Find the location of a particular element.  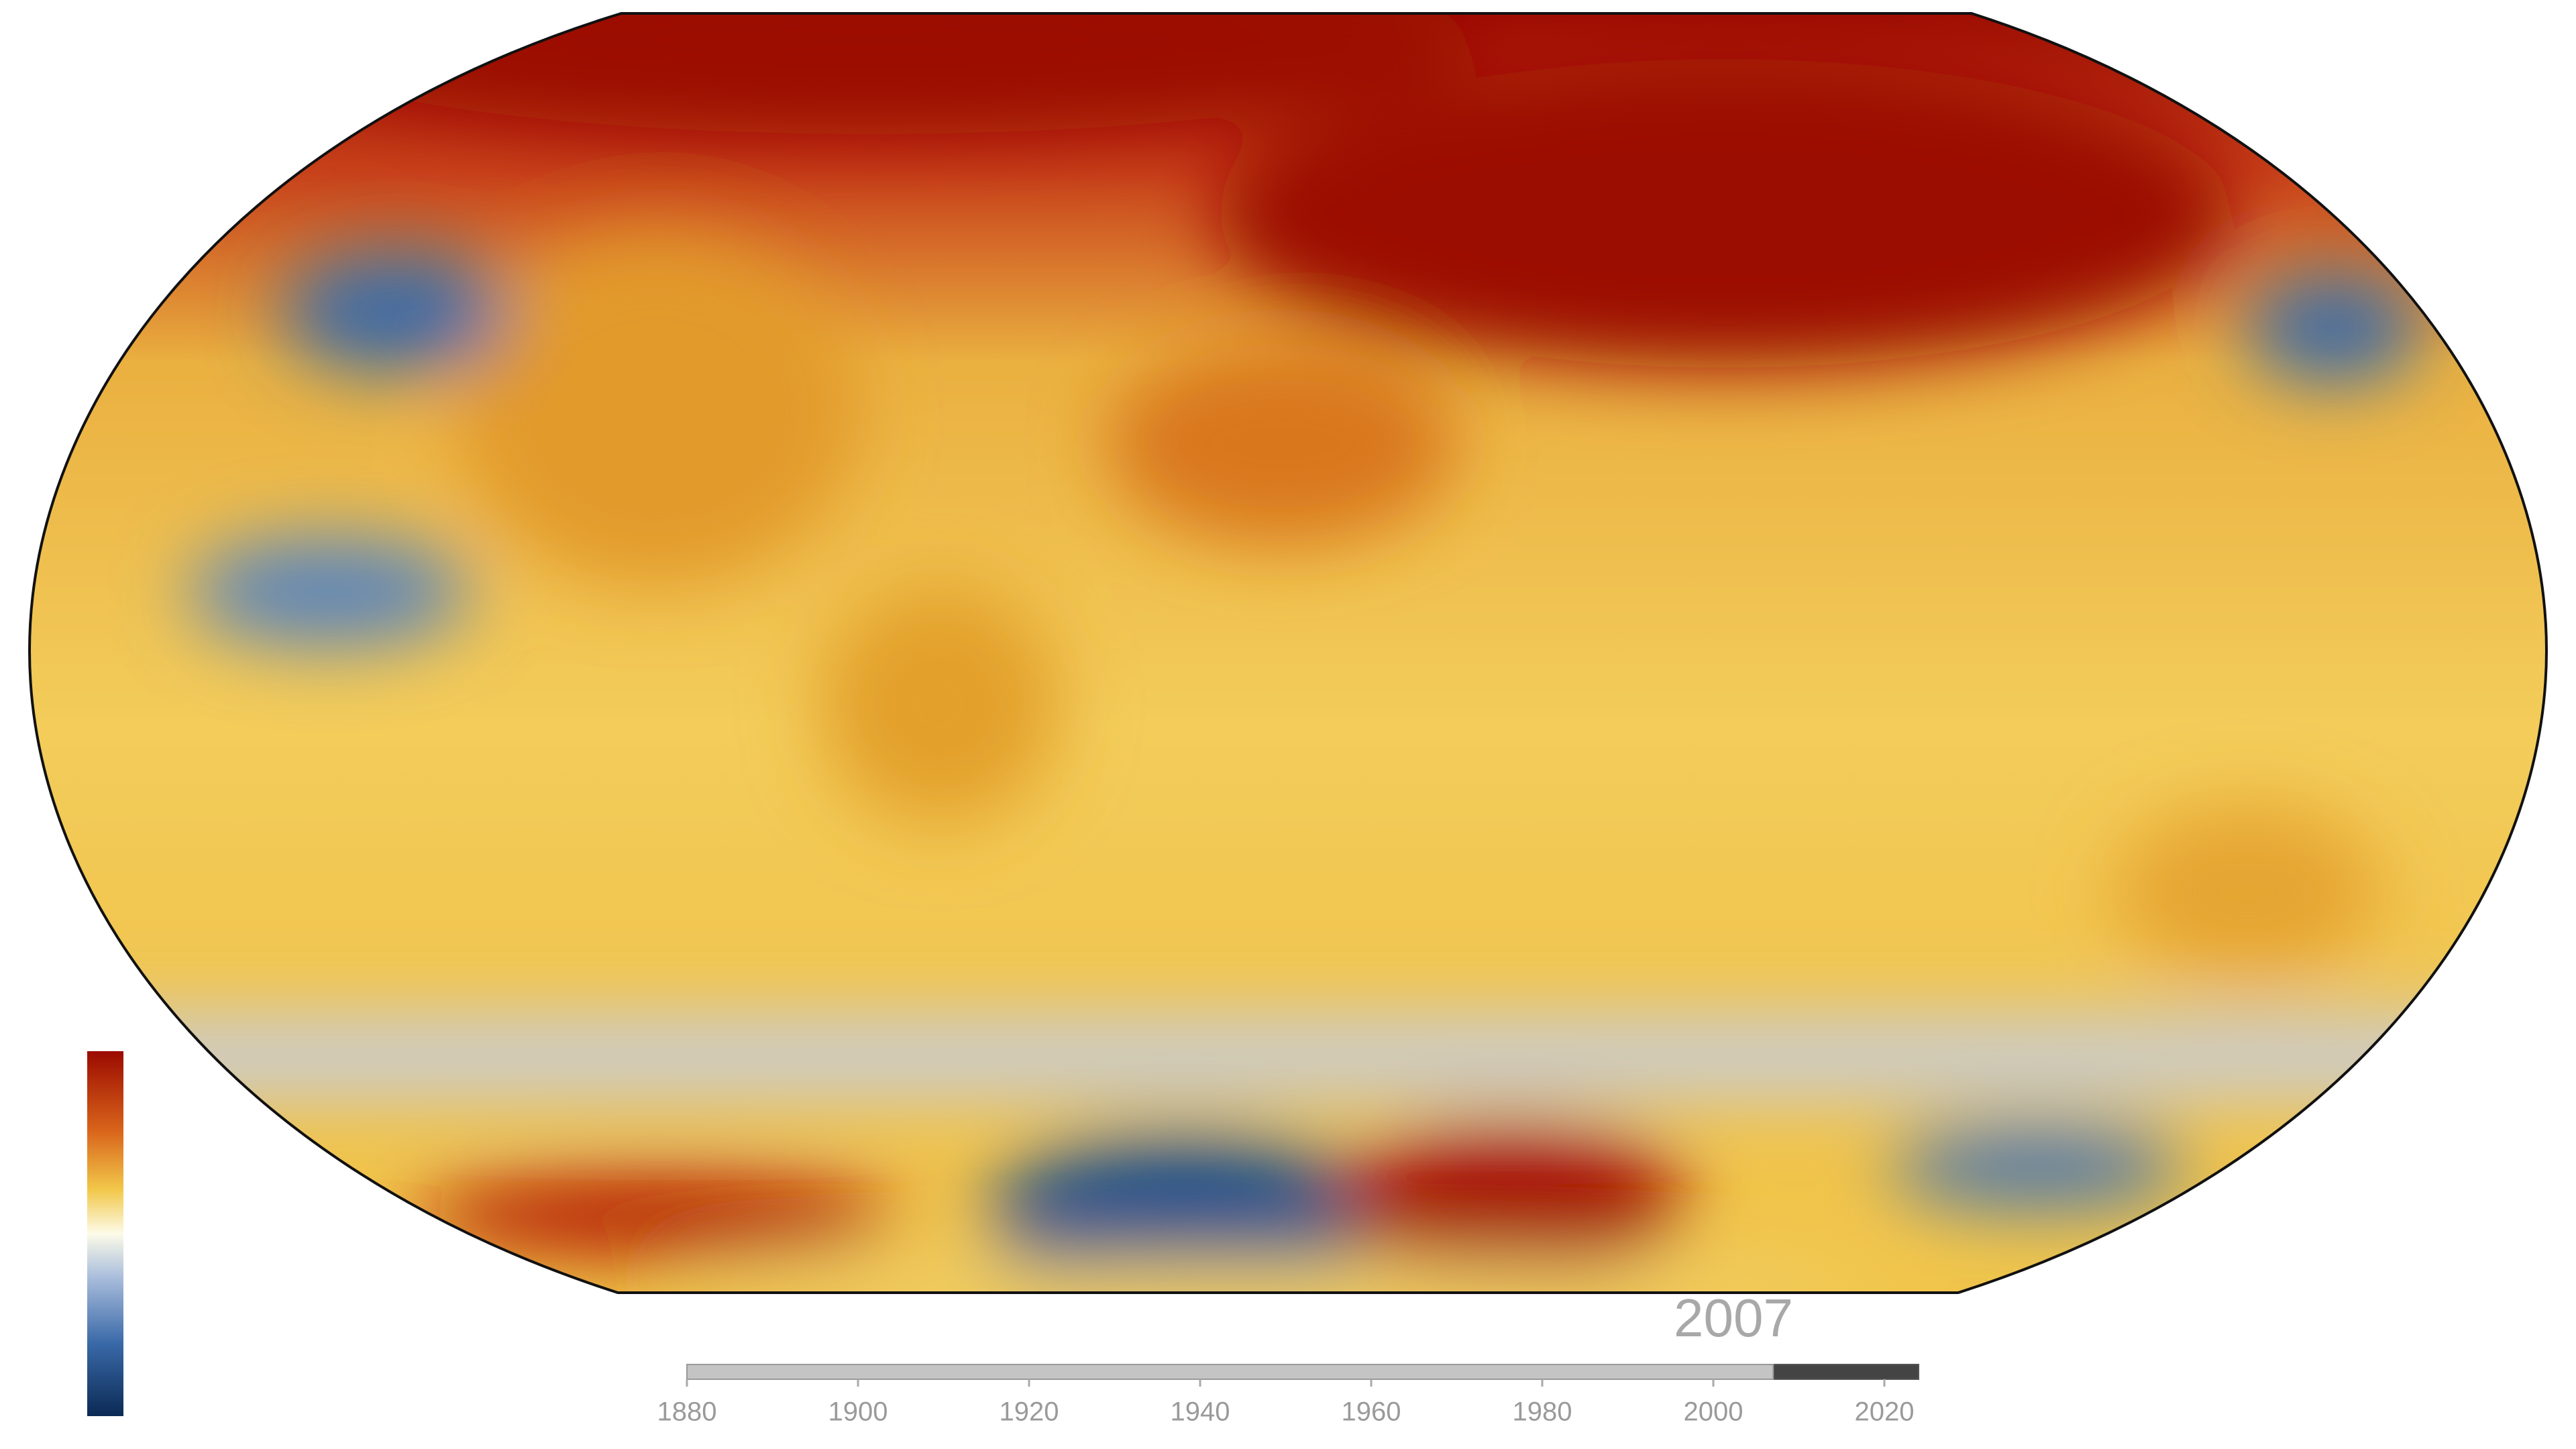

color-bar is located at coordinates (105, 1233).